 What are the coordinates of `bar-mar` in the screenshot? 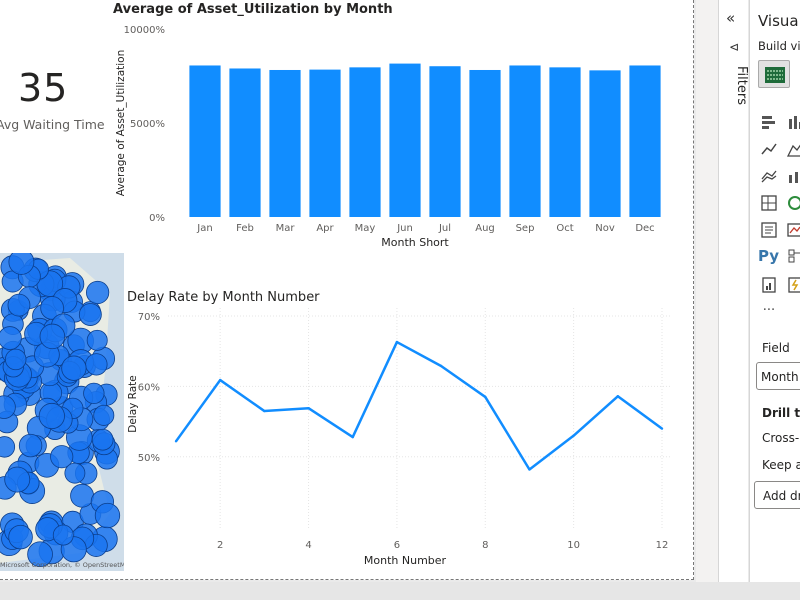 It's located at (285, 143).